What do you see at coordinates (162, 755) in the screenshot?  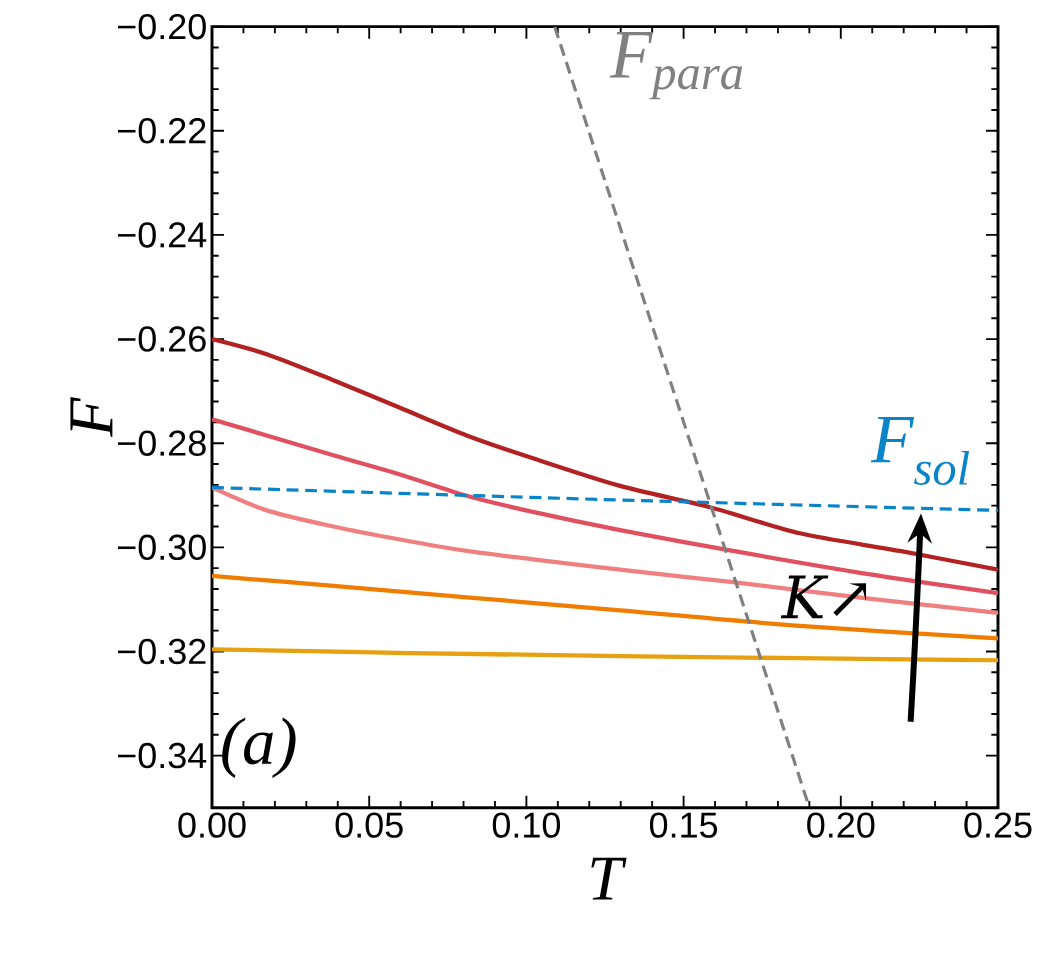 I see `y-tick-label: −0.34` at bounding box center [162, 755].